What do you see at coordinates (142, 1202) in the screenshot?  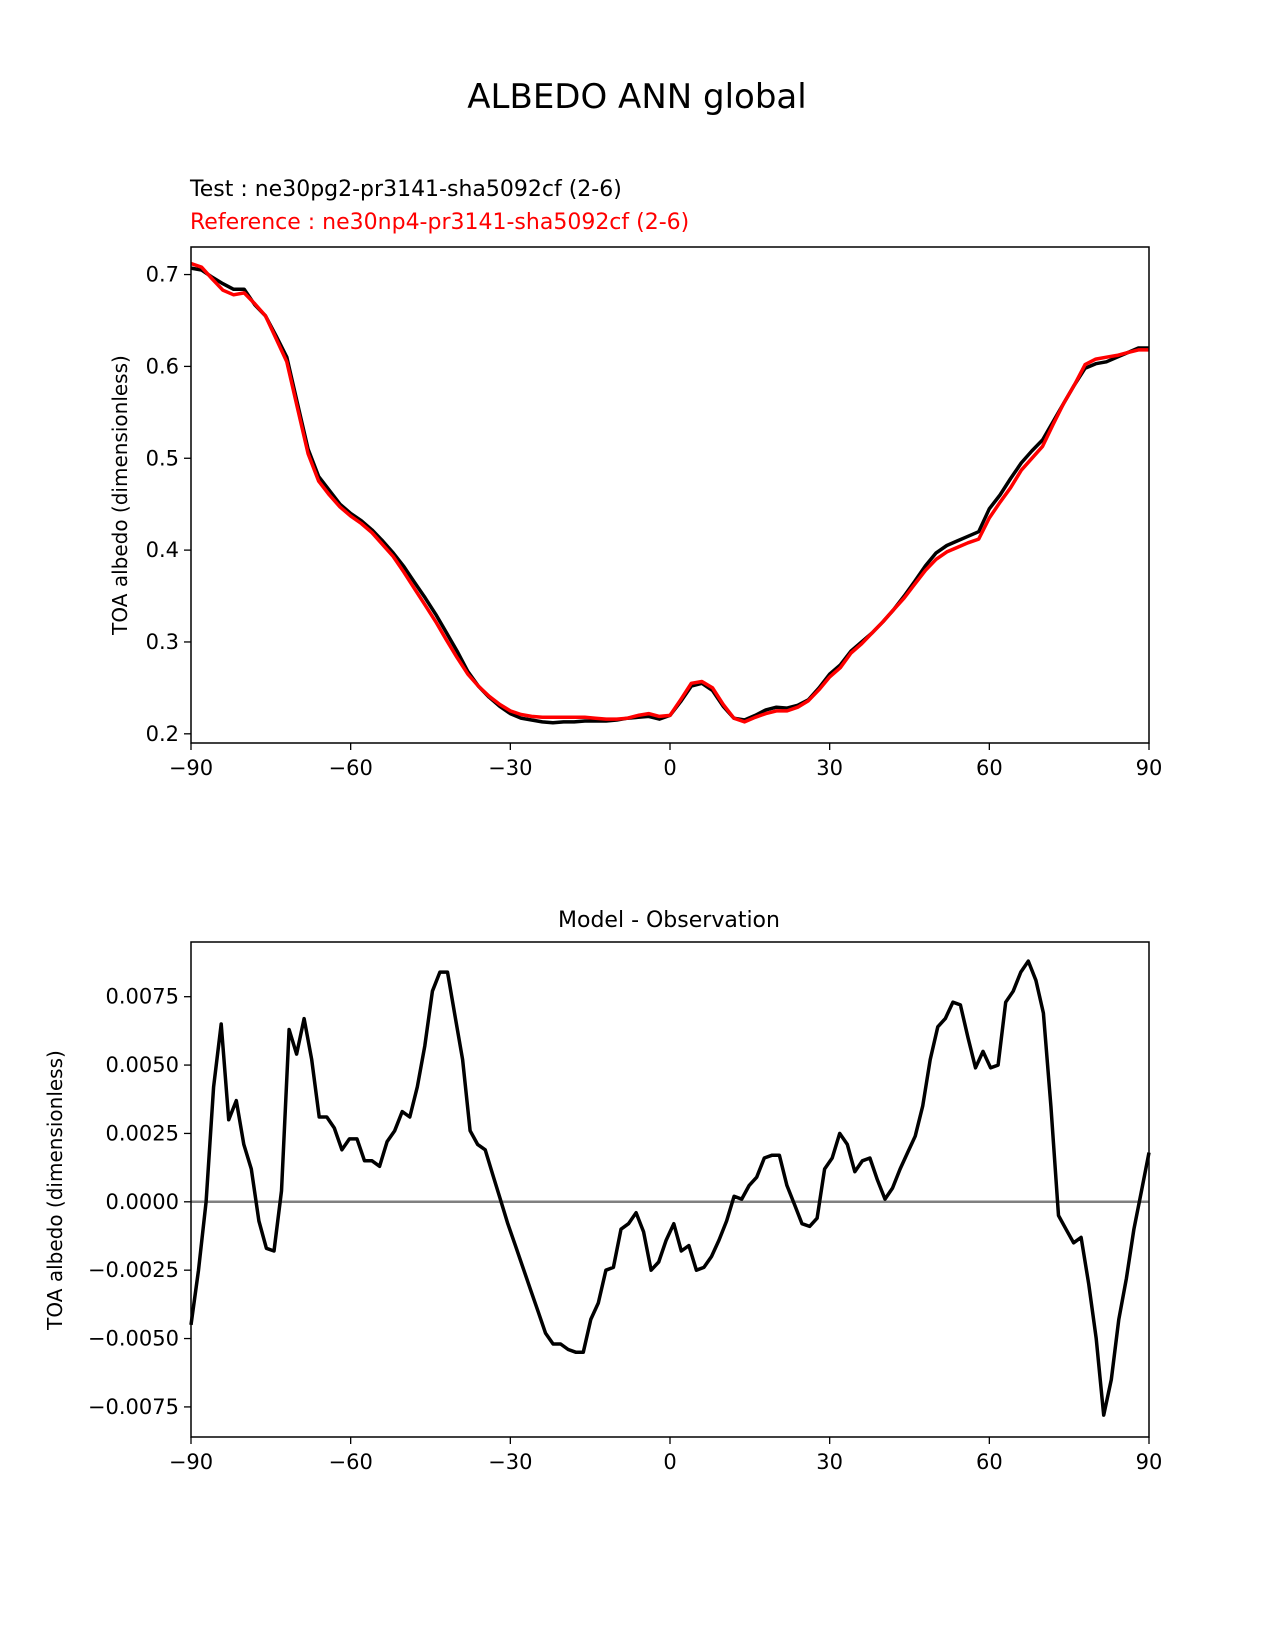 I see `bottom-ytick-label: 0.0000` at bounding box center [142, 1202].